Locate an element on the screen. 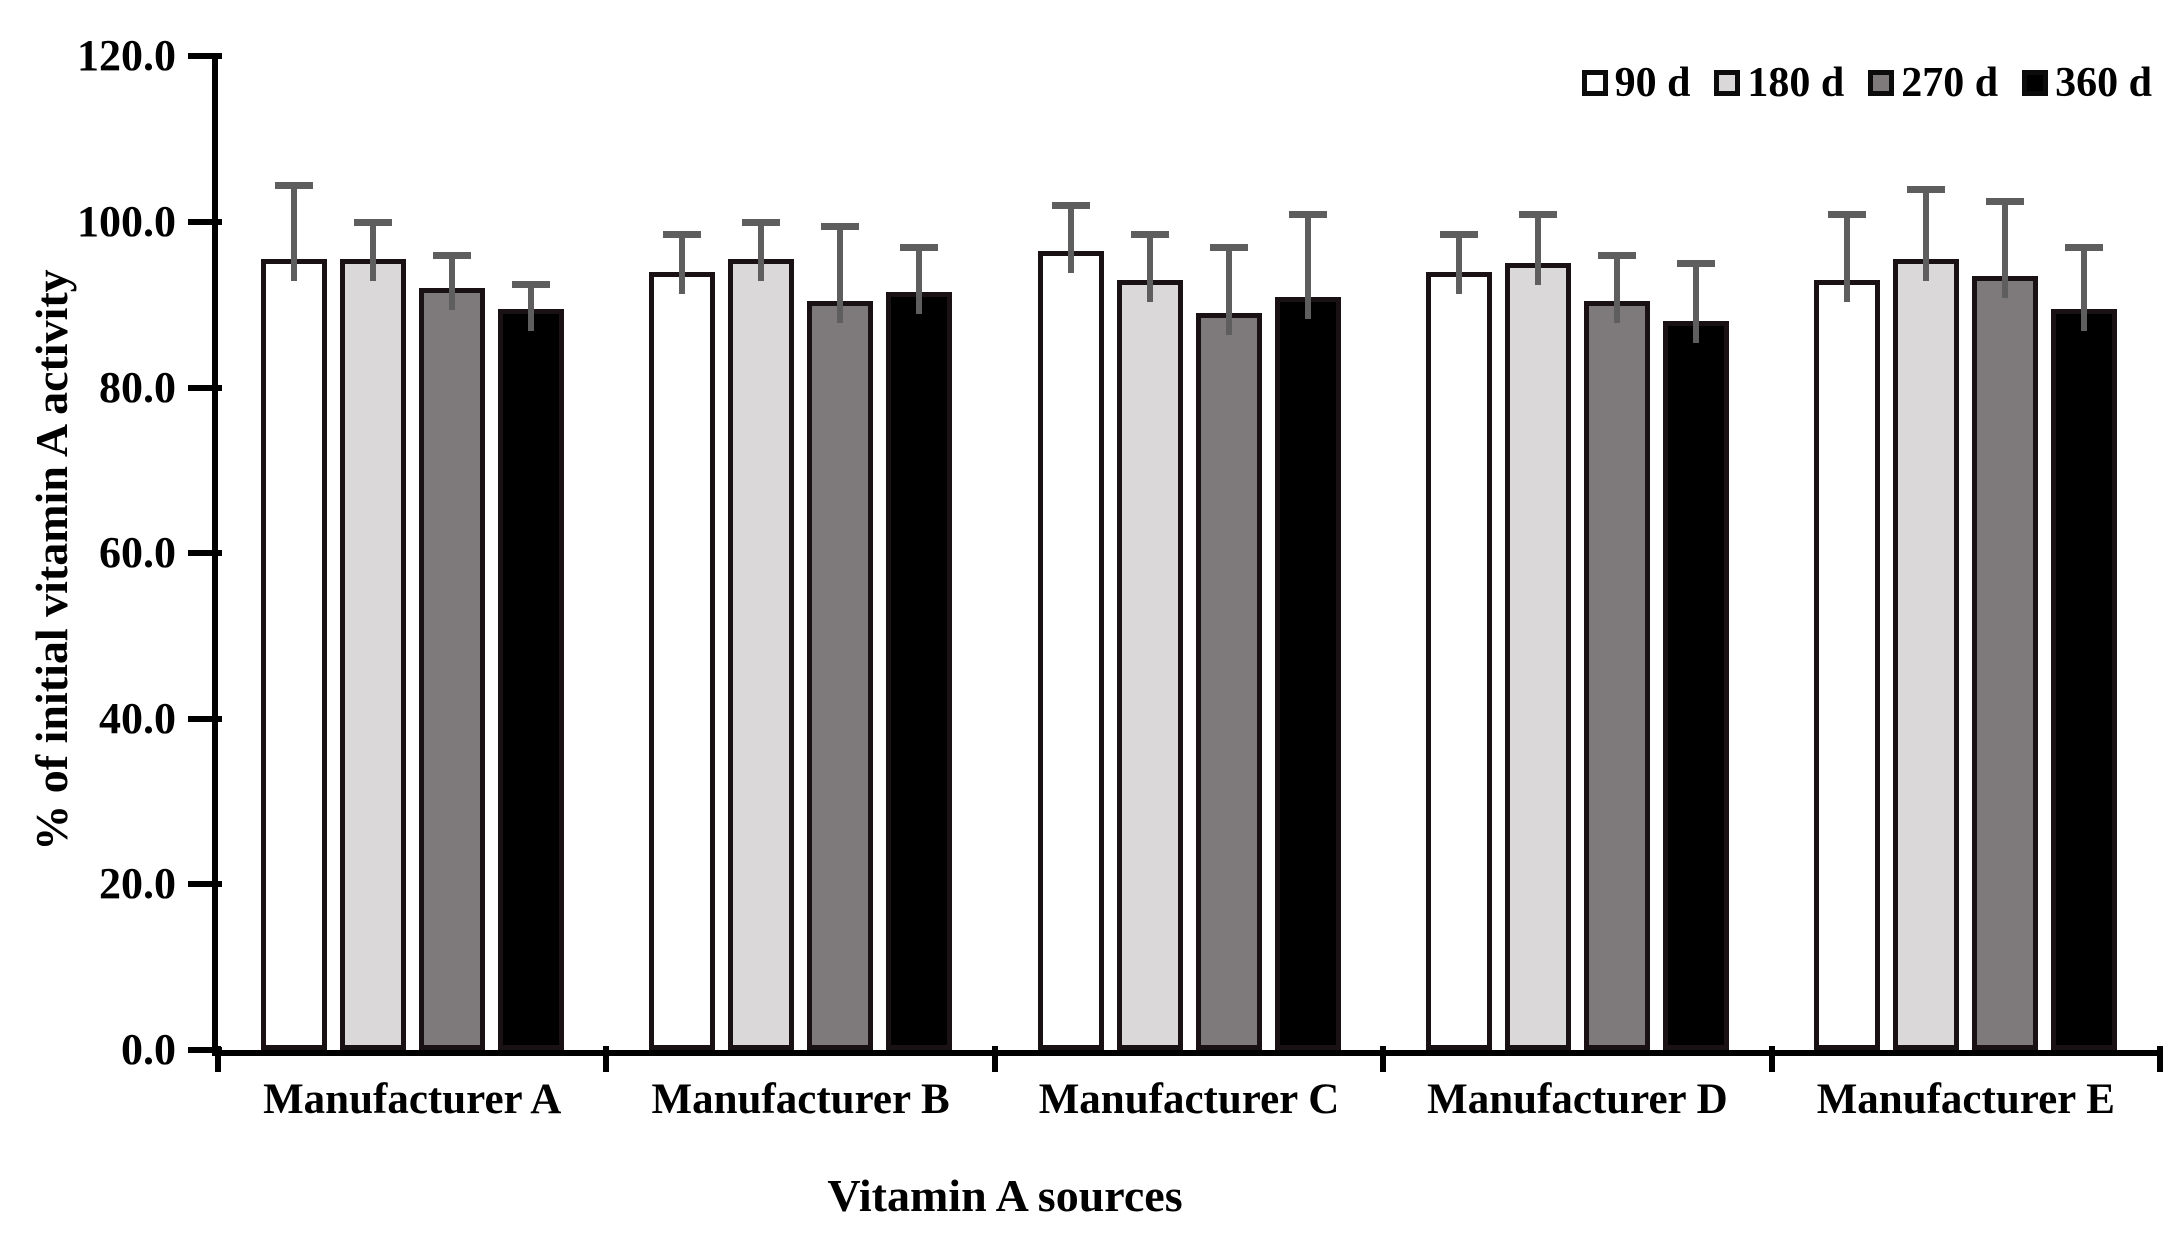  bar-manufacturer-e-270d is located at coordinates (2005, 662).